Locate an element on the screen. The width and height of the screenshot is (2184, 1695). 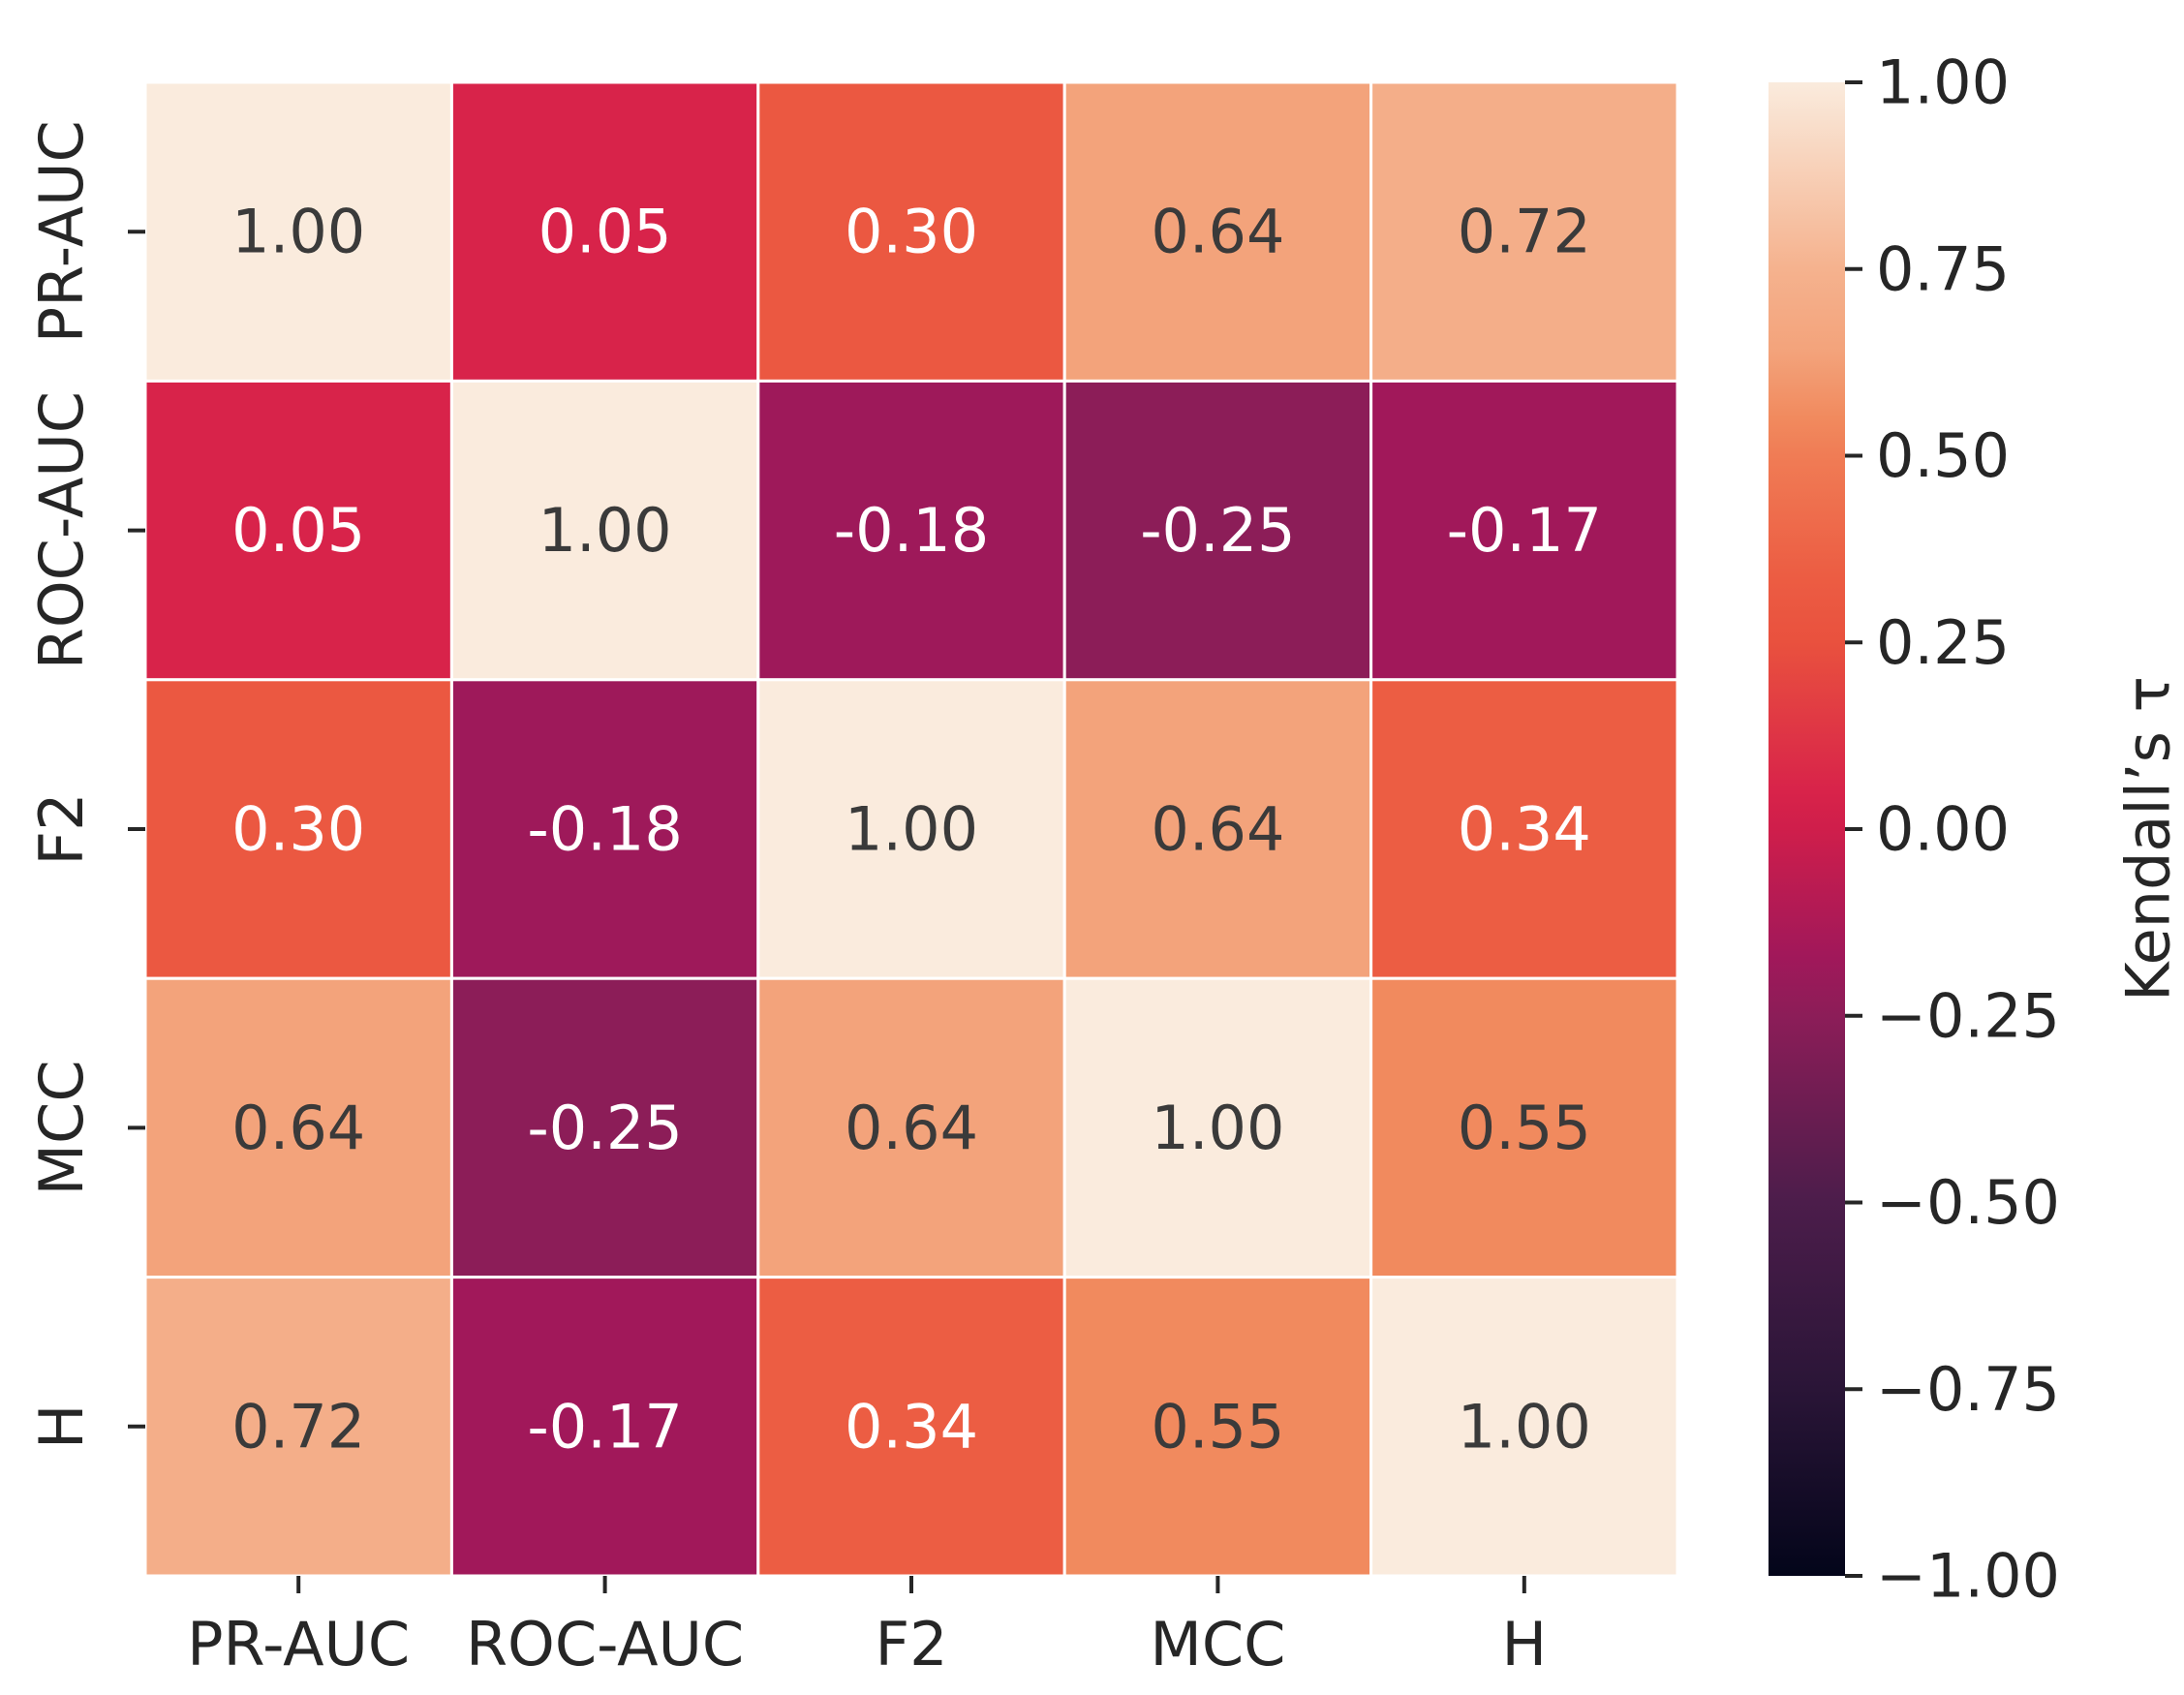
x-tick-label: ROC-AUC is located at coordinates (605, 1644).